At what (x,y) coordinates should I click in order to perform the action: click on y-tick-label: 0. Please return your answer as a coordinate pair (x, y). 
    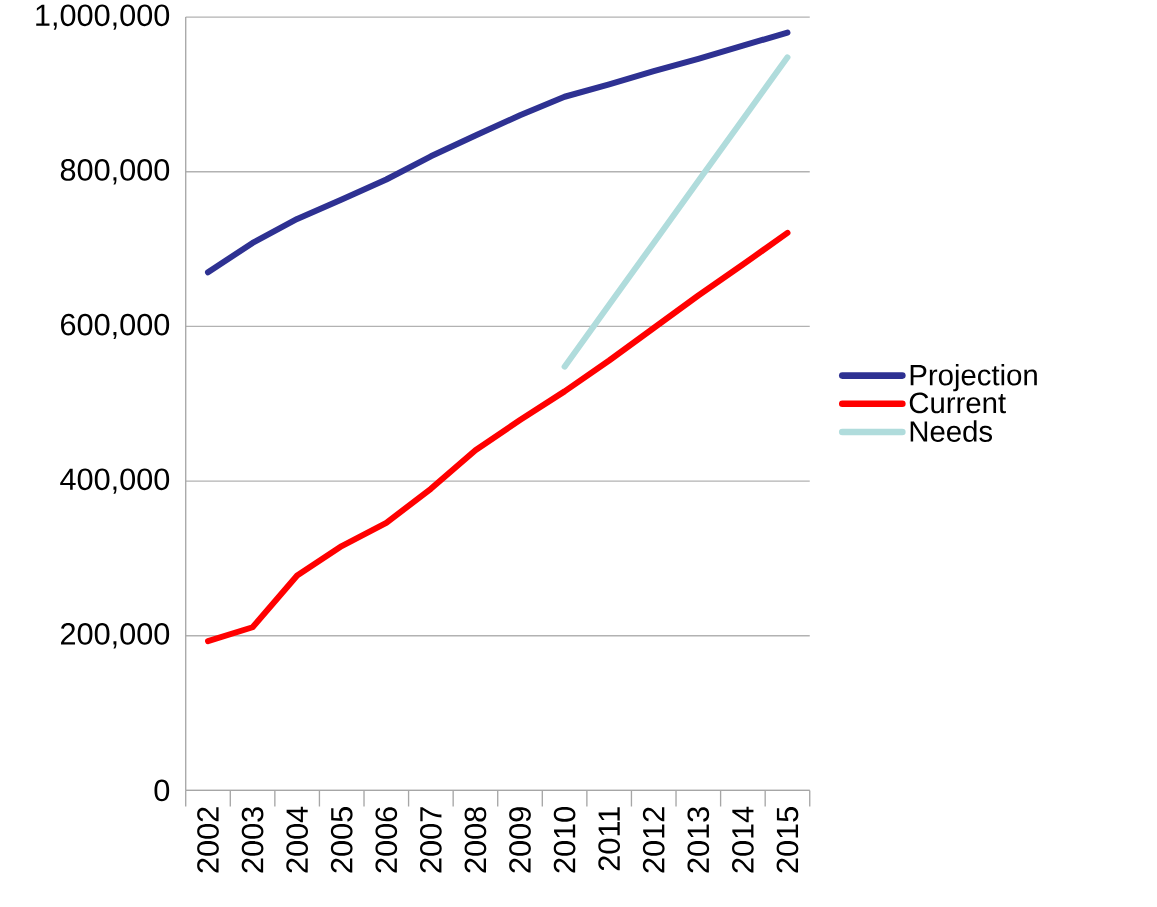
    Looking at the image, I should click on (162, 790).